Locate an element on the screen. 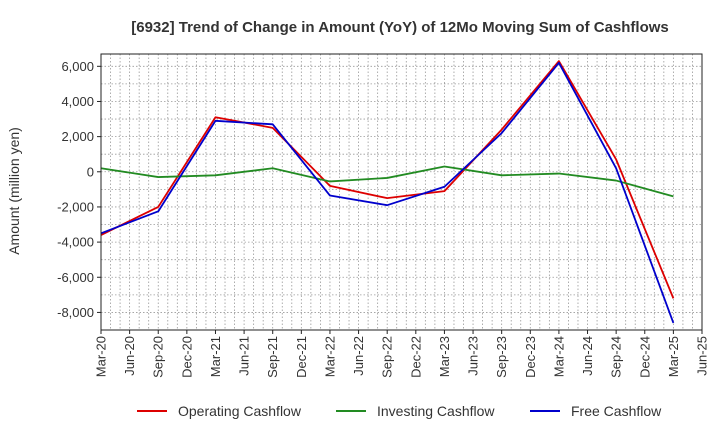 The height and width of the screenshot is (440, 720). x-tick-label: Mar-20 is located at coordinates (101, 356).